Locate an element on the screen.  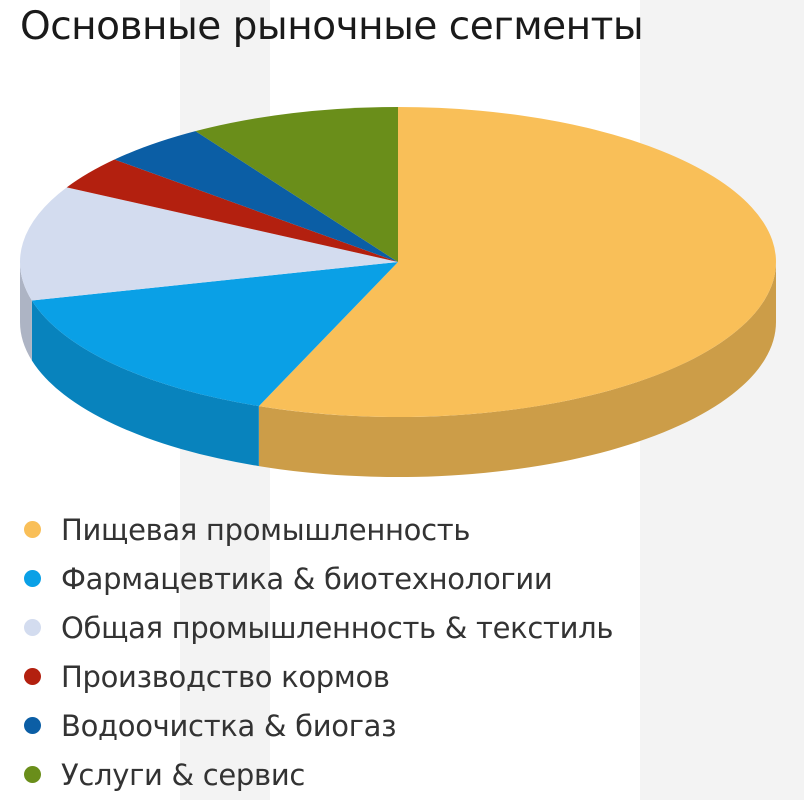
legend-item: Фармацевтика & биотехнологии is located at coordinates (318, 578).